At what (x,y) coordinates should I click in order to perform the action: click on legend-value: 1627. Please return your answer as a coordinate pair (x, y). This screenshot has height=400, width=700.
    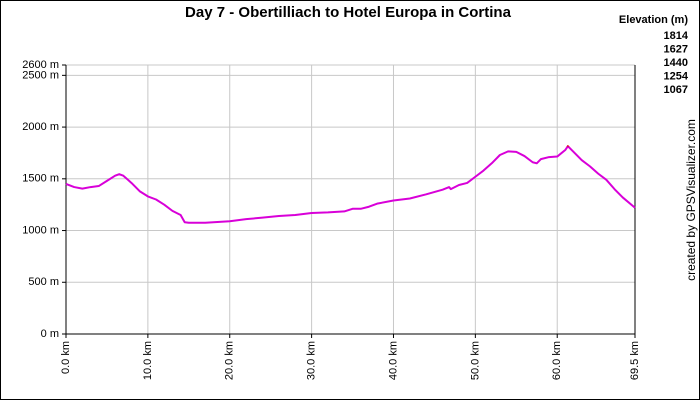
    Looking at the image, I should click on (676, 49).